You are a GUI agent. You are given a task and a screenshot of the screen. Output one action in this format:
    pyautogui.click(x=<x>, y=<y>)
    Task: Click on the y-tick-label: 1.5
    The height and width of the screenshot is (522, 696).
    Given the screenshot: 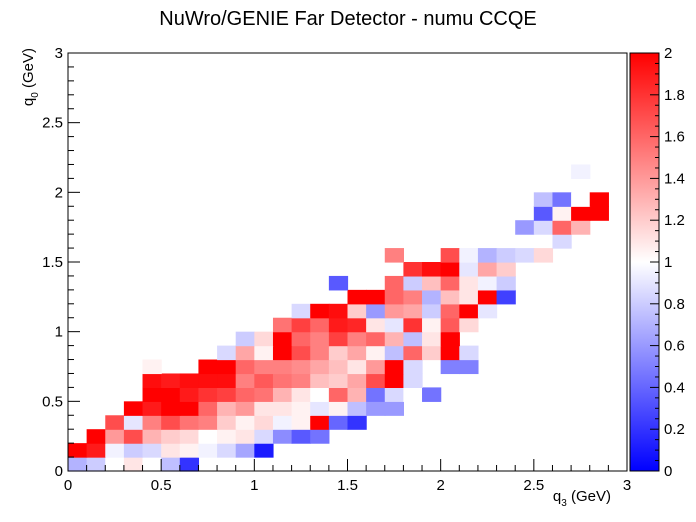 What is the action you would take?
    pyautogui.click(x=52, y=262)
    